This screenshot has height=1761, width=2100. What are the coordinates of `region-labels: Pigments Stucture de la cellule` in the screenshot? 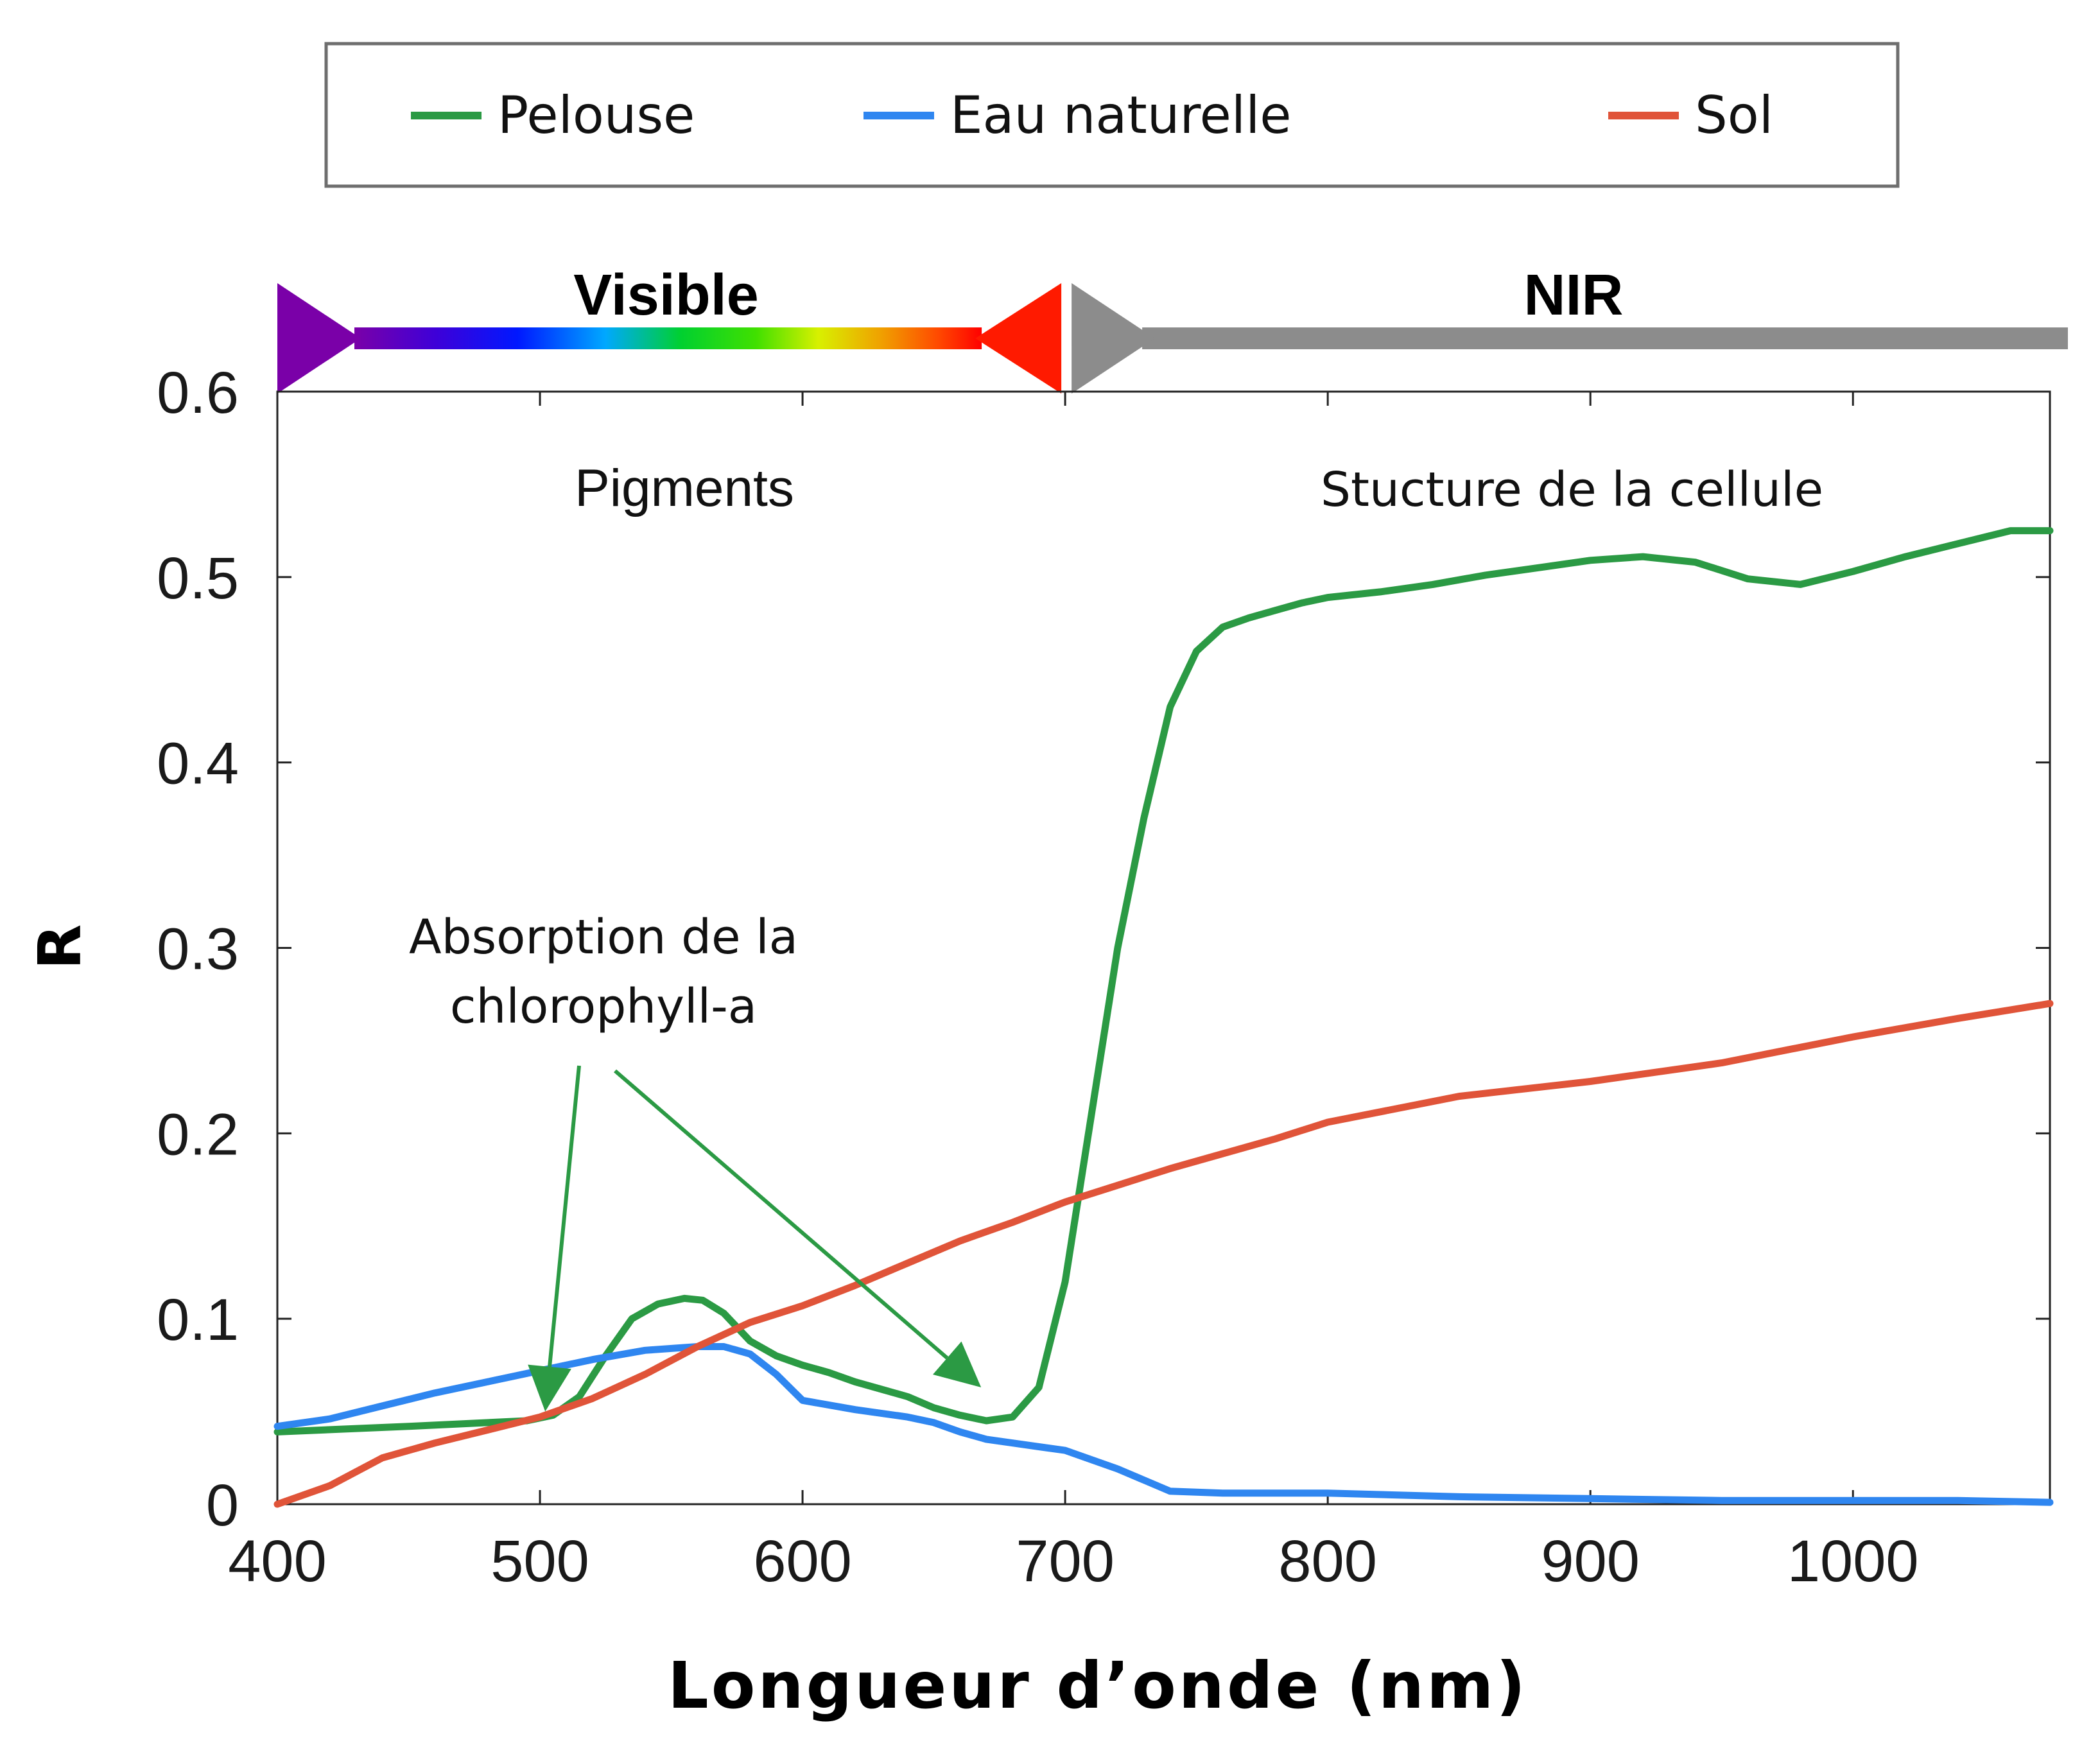 It's located at (1199, 488).